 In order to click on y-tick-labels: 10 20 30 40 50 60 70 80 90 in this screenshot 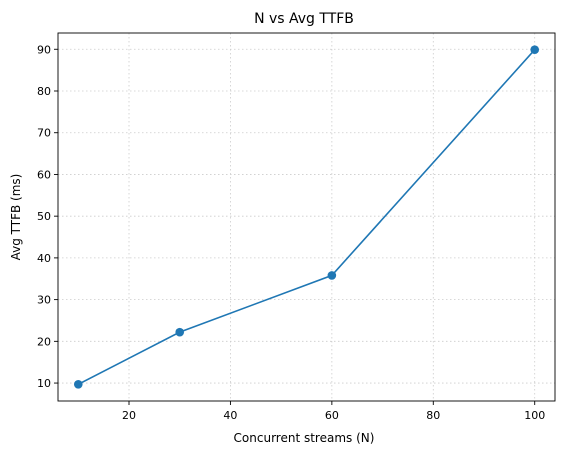, I will do `click(44, 216)`.